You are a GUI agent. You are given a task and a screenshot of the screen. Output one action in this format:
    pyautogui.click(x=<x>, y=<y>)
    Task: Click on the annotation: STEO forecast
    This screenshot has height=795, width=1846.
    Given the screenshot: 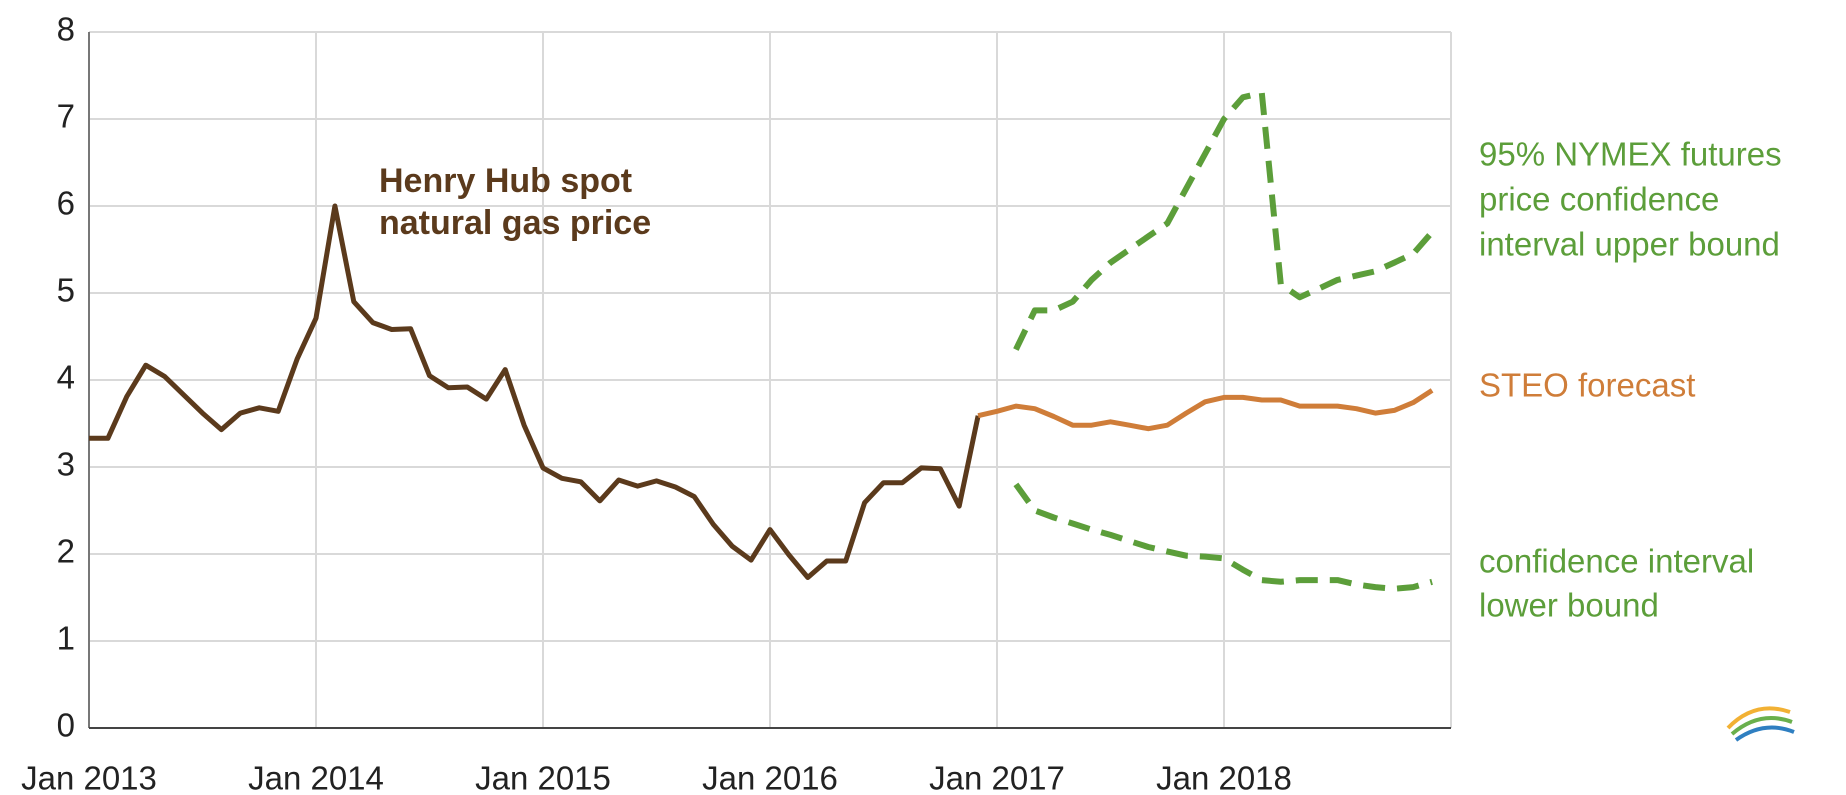 What is the action you would take?
    pyautogui.click(x=1587, y=385)
    